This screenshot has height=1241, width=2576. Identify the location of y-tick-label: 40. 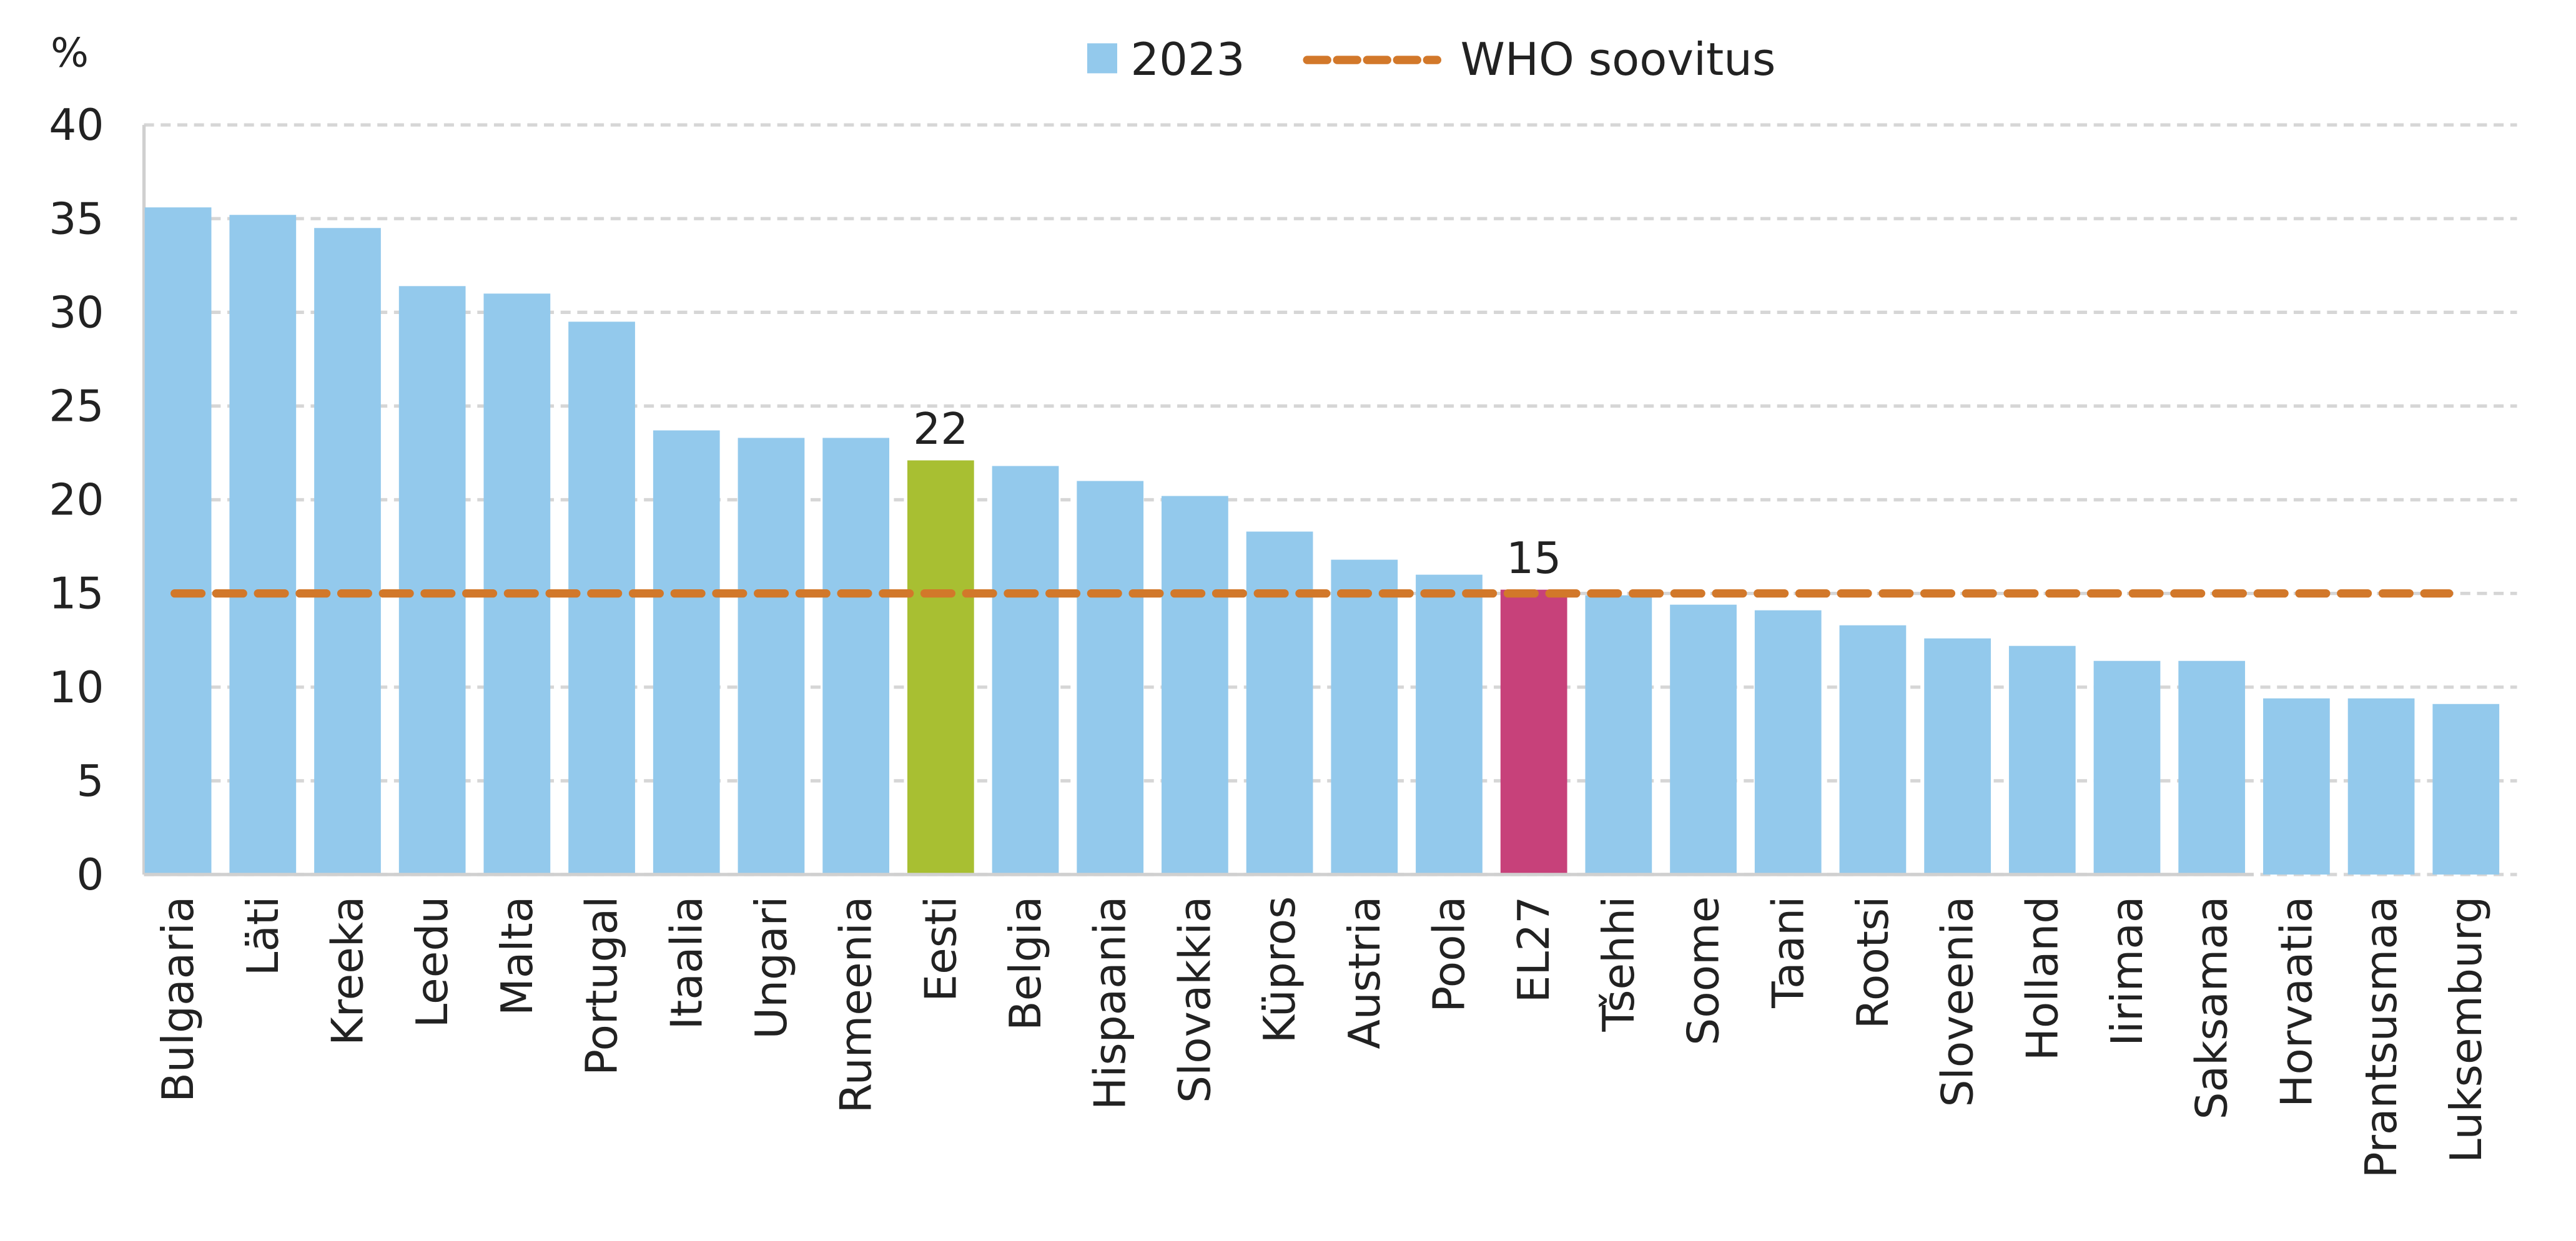
(76, 125).